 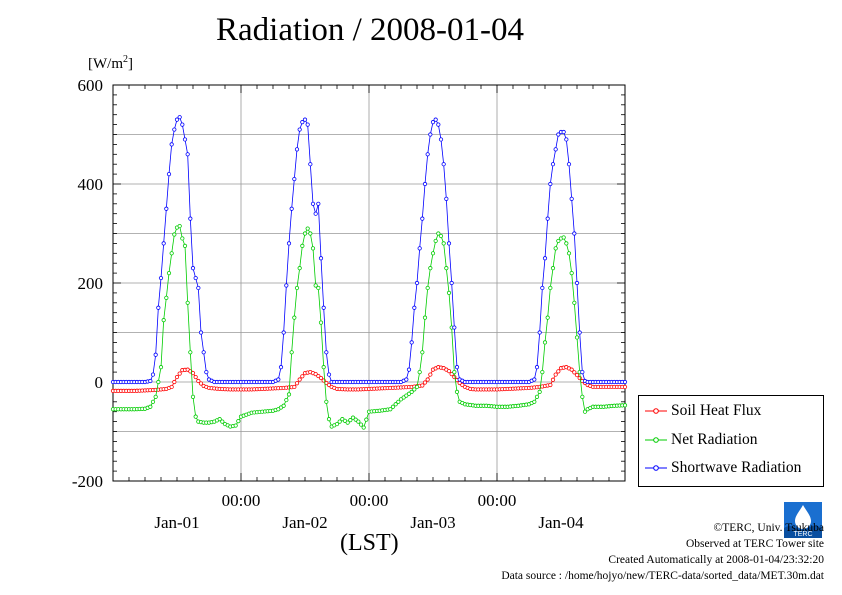 I want to click on logo-text: TERC, so click(x=802, y=534).